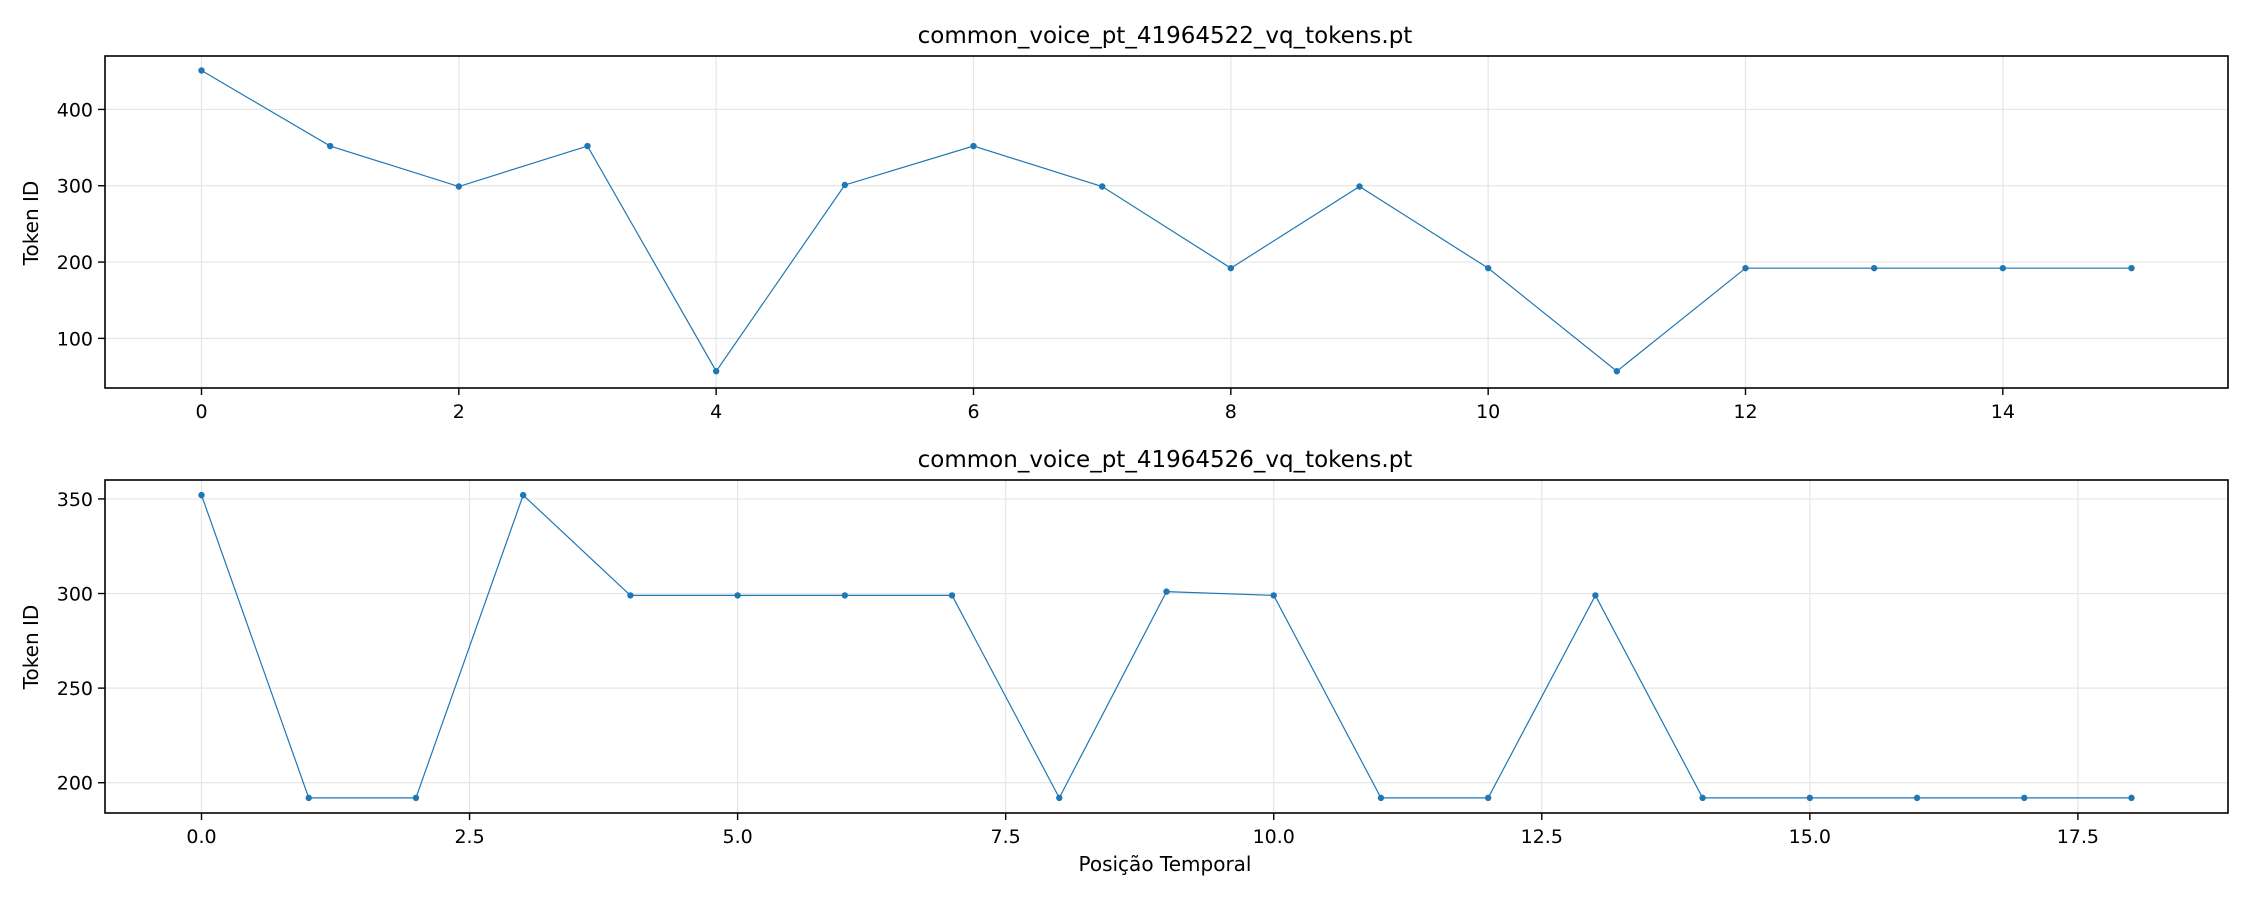  Describe the element at coordinates (1165, 36) in the screenshot. I see `chart-title: common_voice_pt_41964522_vq_tokens.pt` at that location.